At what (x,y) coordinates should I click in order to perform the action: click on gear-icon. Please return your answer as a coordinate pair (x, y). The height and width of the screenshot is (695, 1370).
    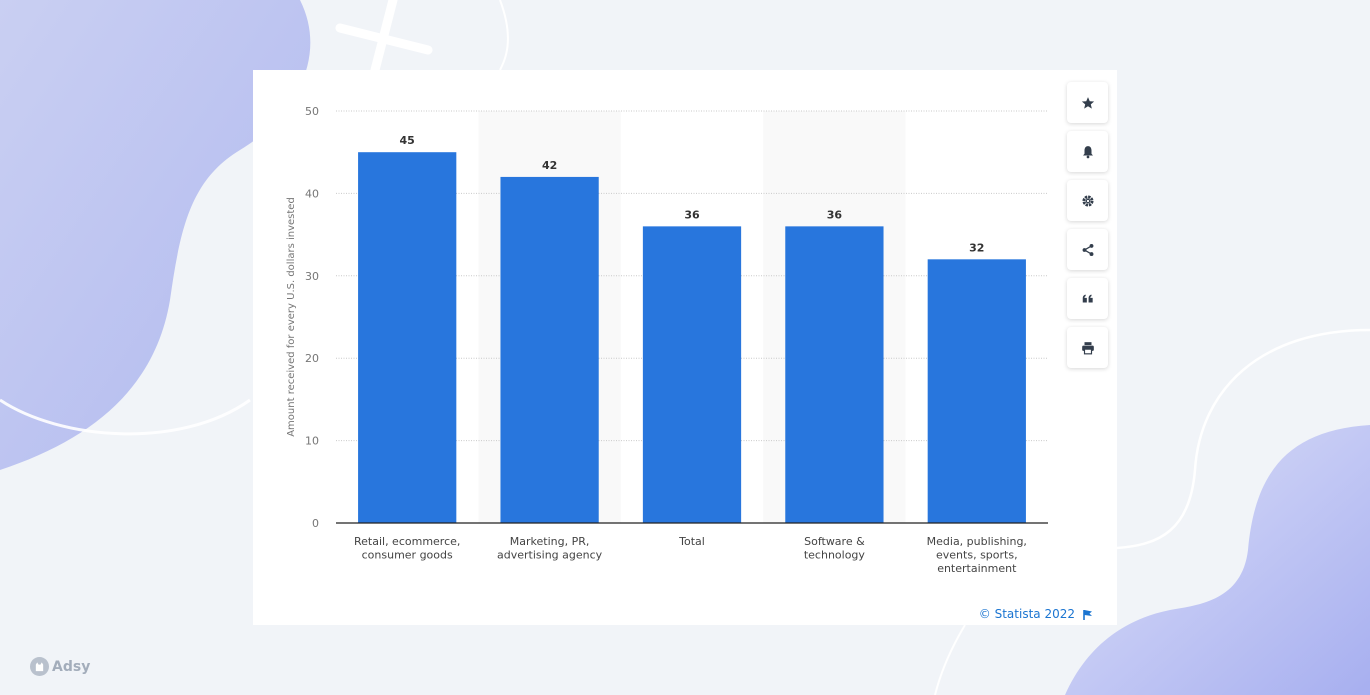
    Looking at the image, I should click on (1087, 200).